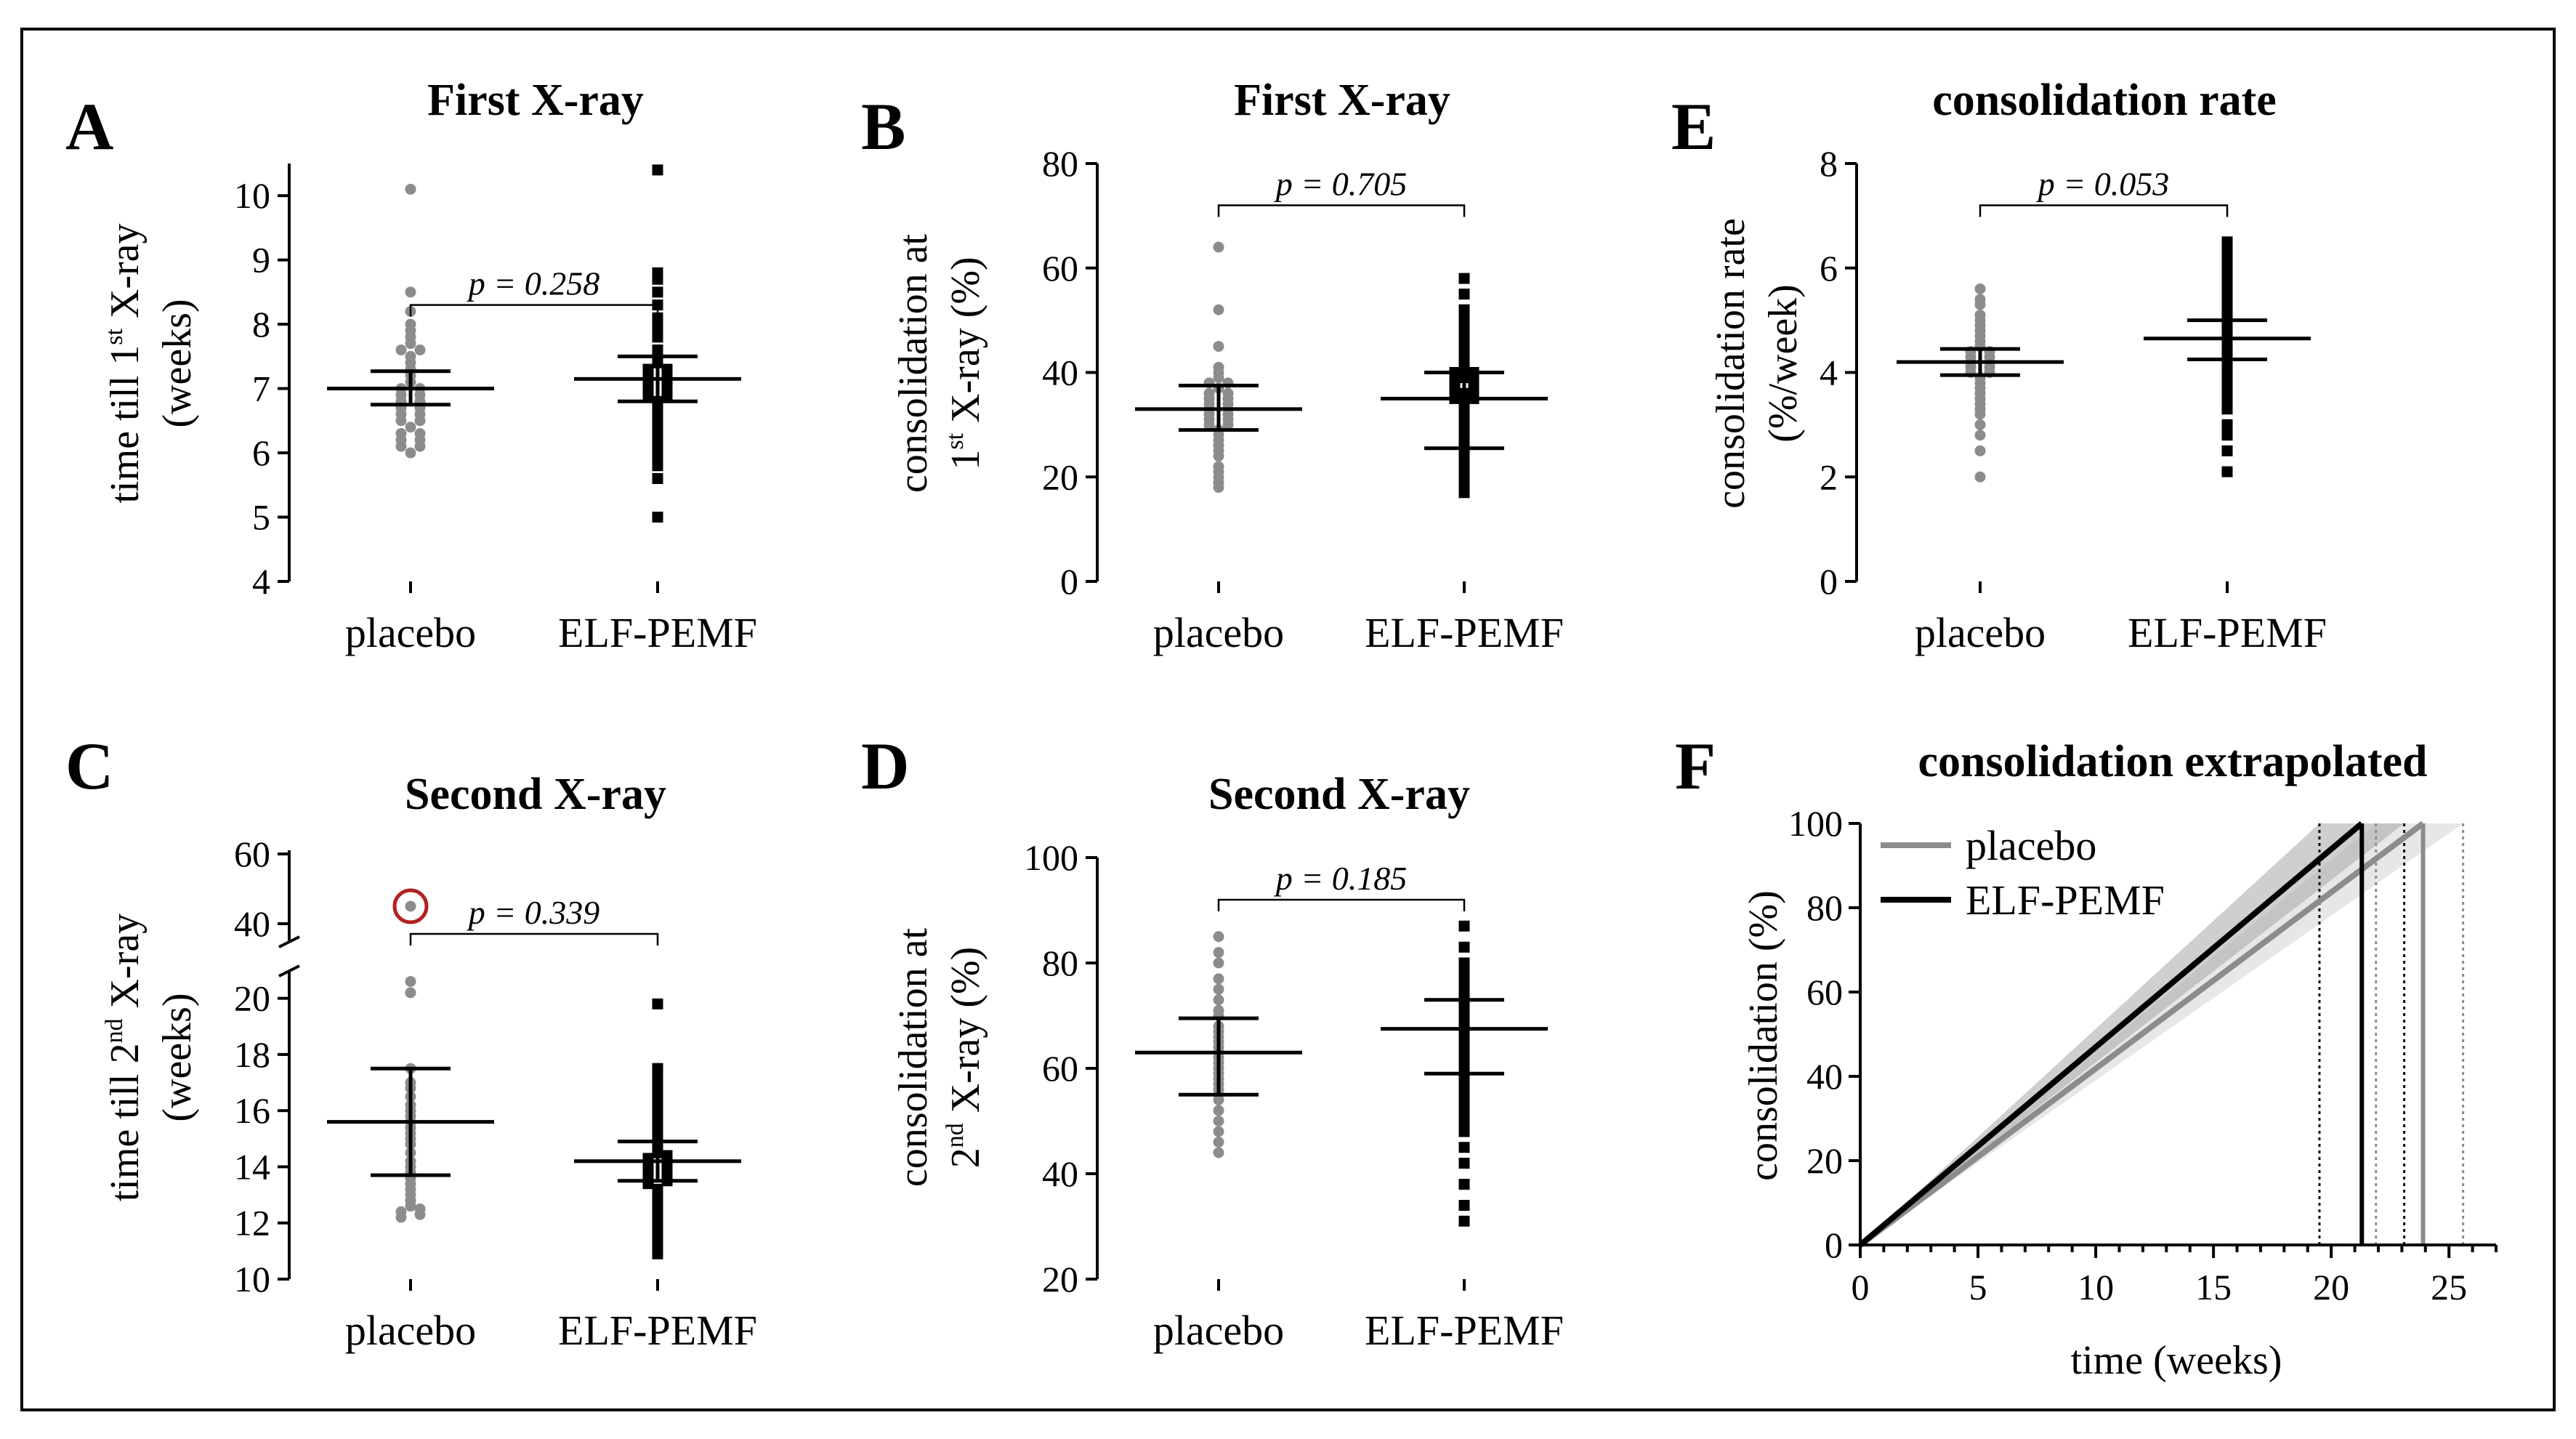 This screenshot has width=2576, height=1439. What do you see at coordinates (2331, 1287) in the screenshot?
I see `panel-f-xtick-label: 20` at bounding box center [2331, 1287].